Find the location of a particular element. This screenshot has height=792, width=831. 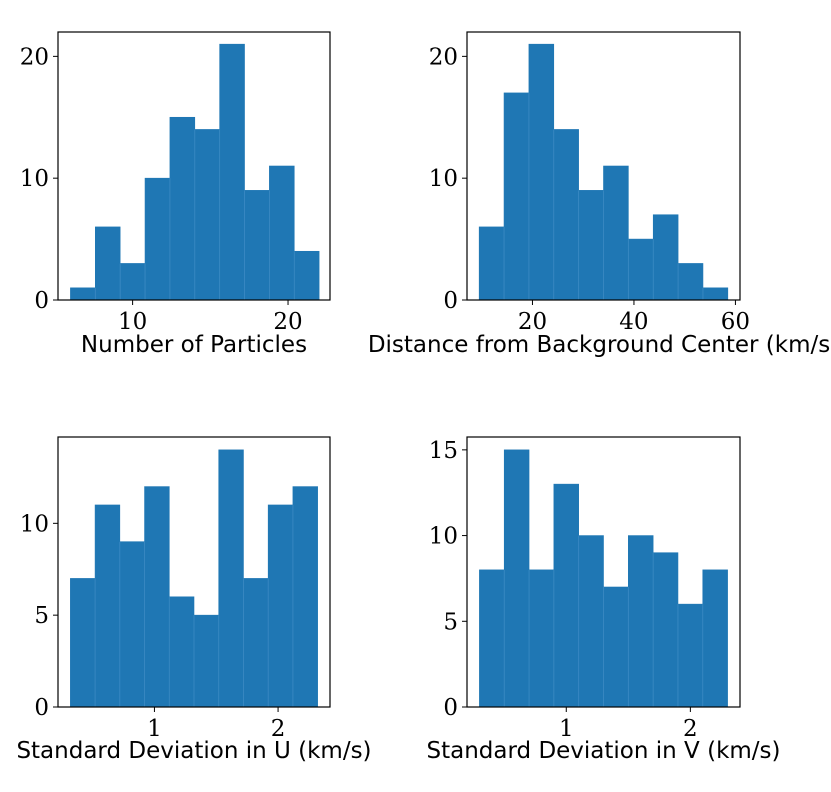

x-tick-label: 60 is located at coordinates (735, 322).